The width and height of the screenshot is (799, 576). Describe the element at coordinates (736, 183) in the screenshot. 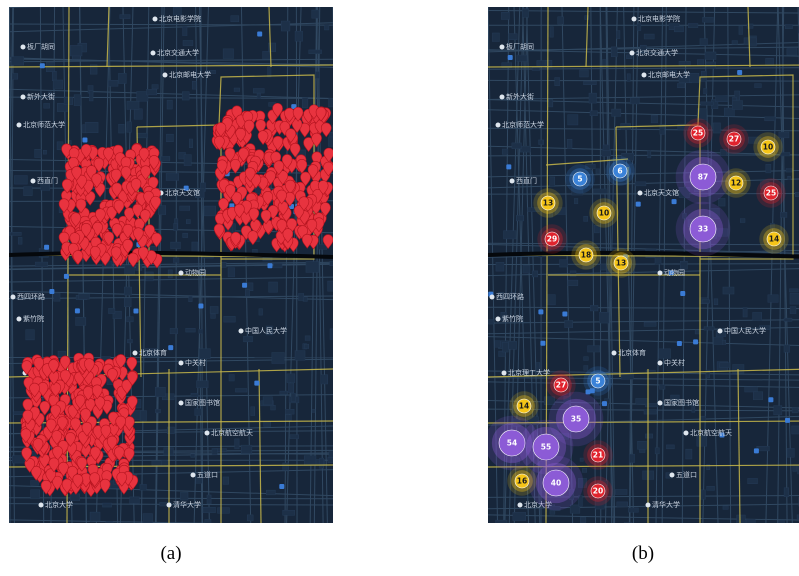

I see `cluster-marker: 12` at that location.